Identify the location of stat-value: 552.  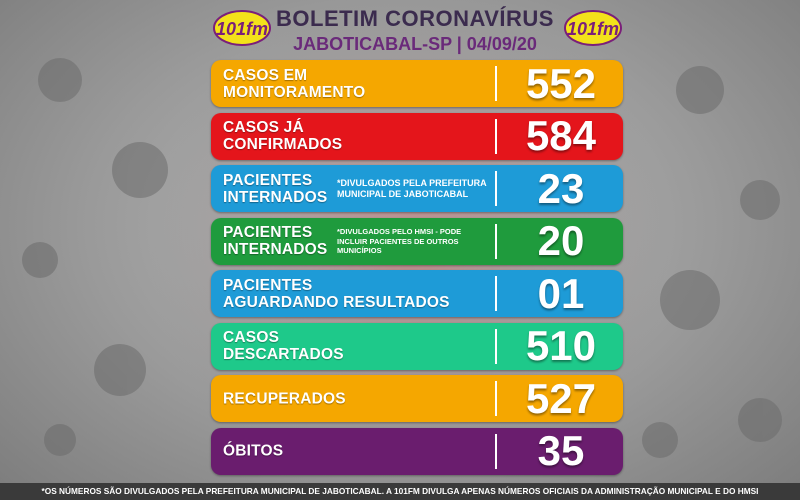
(561, 83).